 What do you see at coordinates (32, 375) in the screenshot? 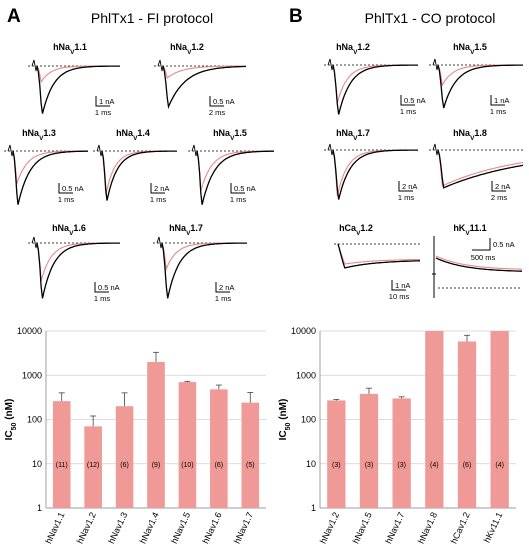
I see `y-tick-label: 1000` at bounding box center [32, 375].